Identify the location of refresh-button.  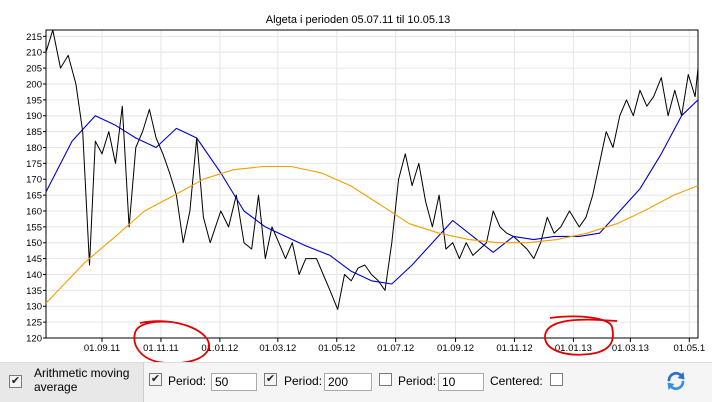
(676, 381).